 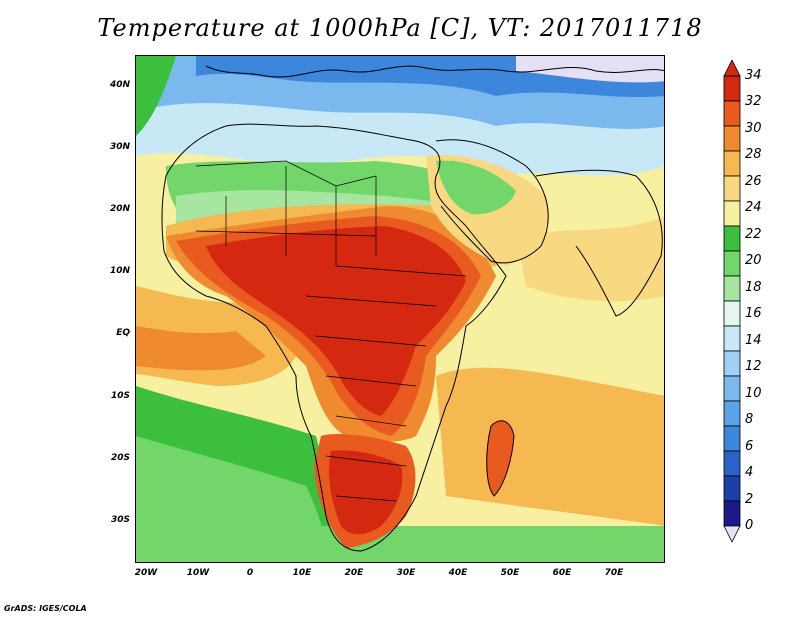 What do you see at coordinates (45, 608) in the screenshot?
I see `grads-credit: GrADS: IGES/COLA` at bounding box center [45, 608].